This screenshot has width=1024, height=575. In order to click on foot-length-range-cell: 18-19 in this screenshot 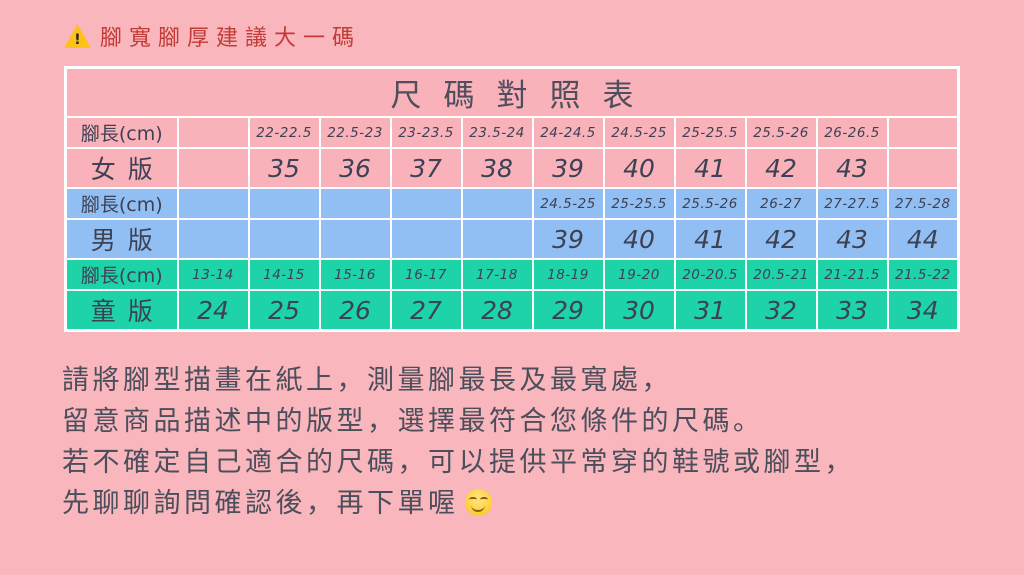, I will do `click(568, 274)`.